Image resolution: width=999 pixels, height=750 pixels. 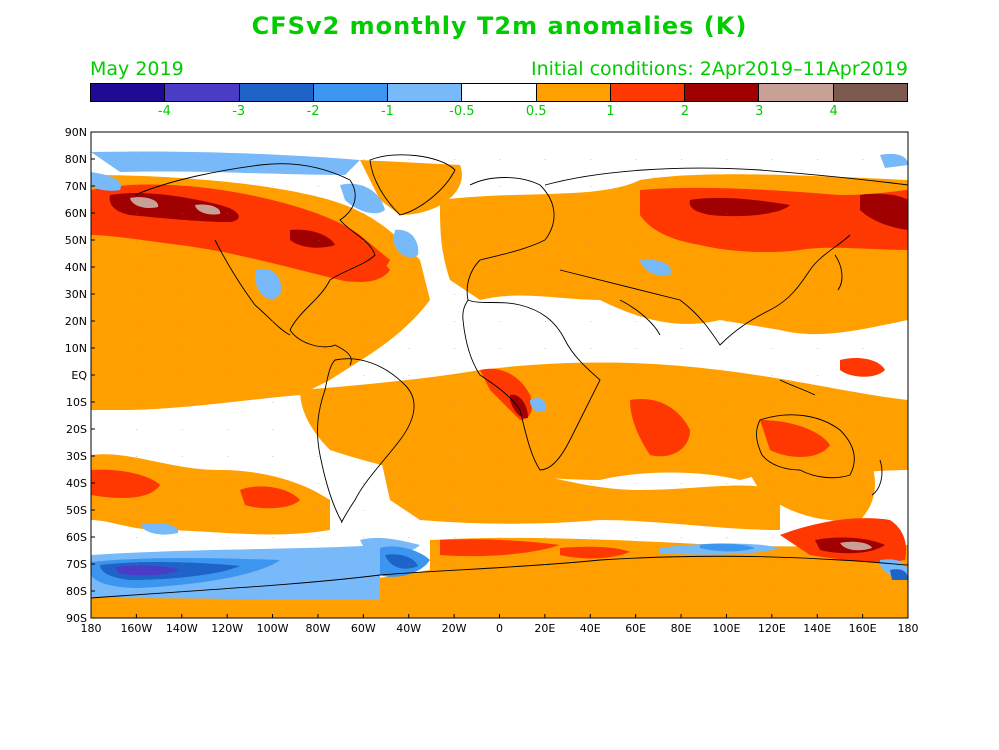 What do you see at coordinates (313, 111) in the screenshot?
I see `colorbar-label: -2` at bounding box center [313, 111].